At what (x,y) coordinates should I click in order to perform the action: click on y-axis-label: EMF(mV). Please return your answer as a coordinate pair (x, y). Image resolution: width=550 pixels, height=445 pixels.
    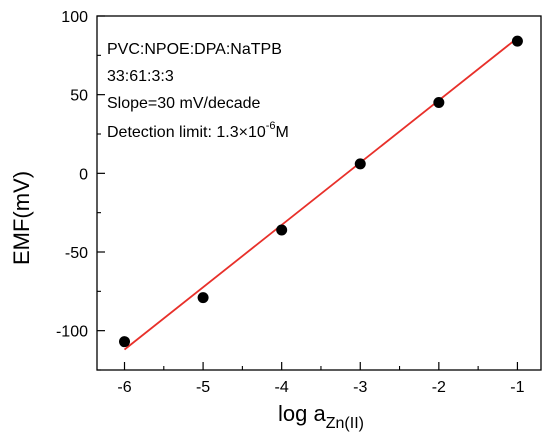
    Looking at the image, I should click on (21, 218).